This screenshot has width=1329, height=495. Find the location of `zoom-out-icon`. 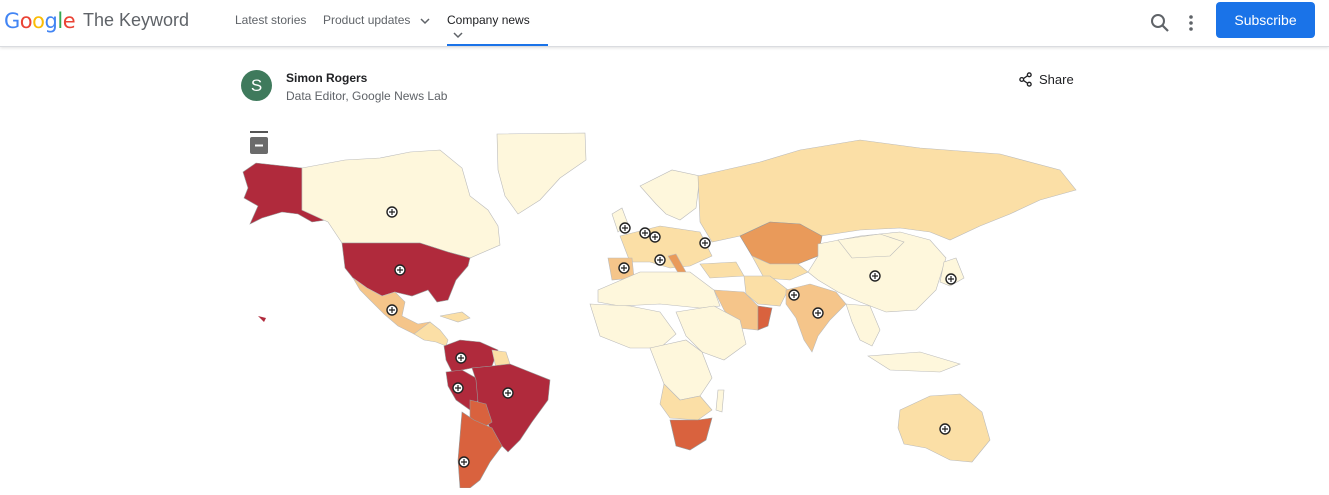

zoom-out-icon is located at coordinates (259, 143).